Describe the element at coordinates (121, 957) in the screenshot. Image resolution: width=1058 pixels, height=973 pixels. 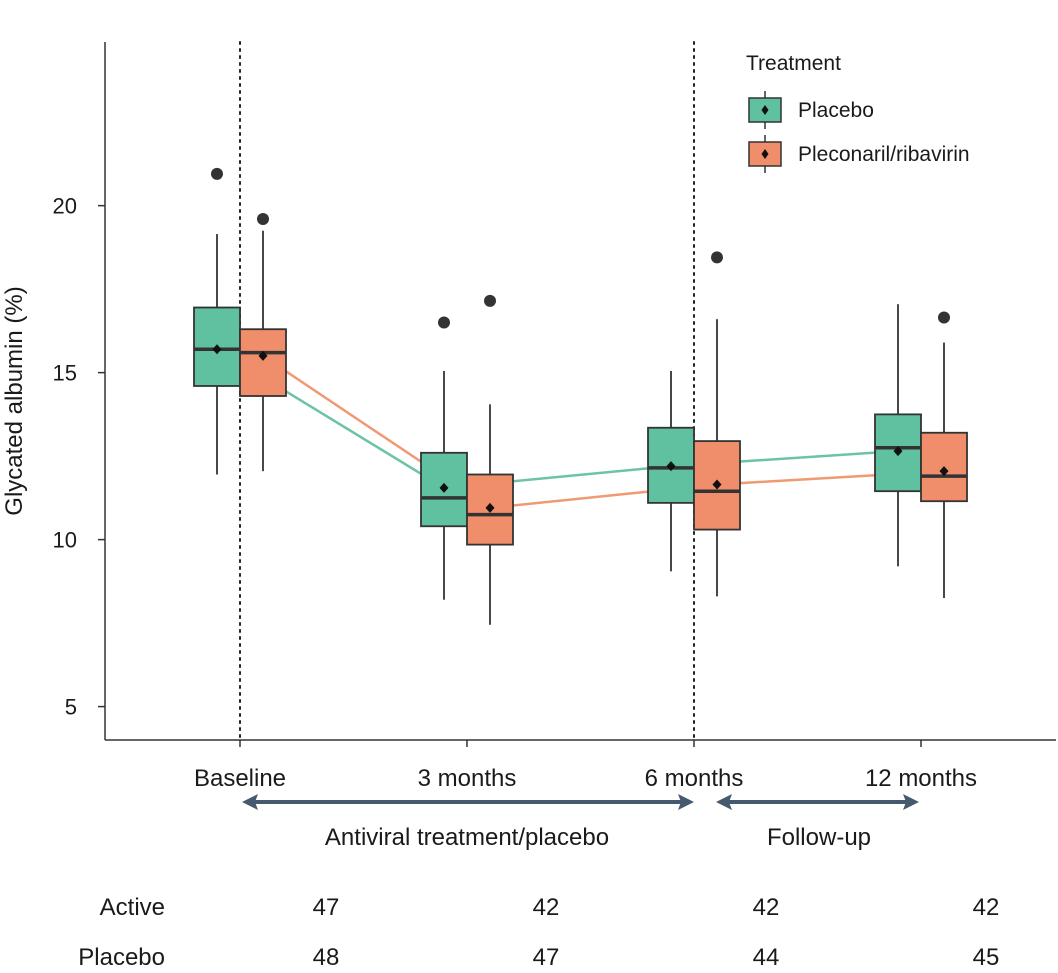
I see `row-label: Placebo` at that location.